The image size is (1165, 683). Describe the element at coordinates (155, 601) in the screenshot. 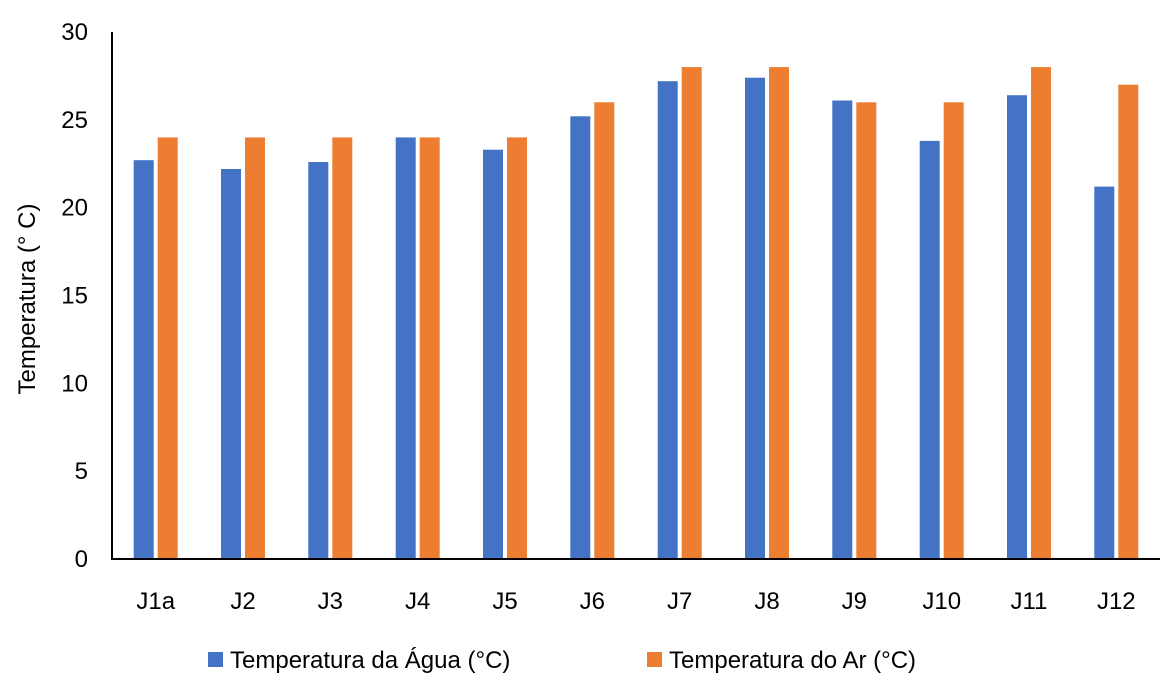

I see `x-tick-label: J1a` at that location.